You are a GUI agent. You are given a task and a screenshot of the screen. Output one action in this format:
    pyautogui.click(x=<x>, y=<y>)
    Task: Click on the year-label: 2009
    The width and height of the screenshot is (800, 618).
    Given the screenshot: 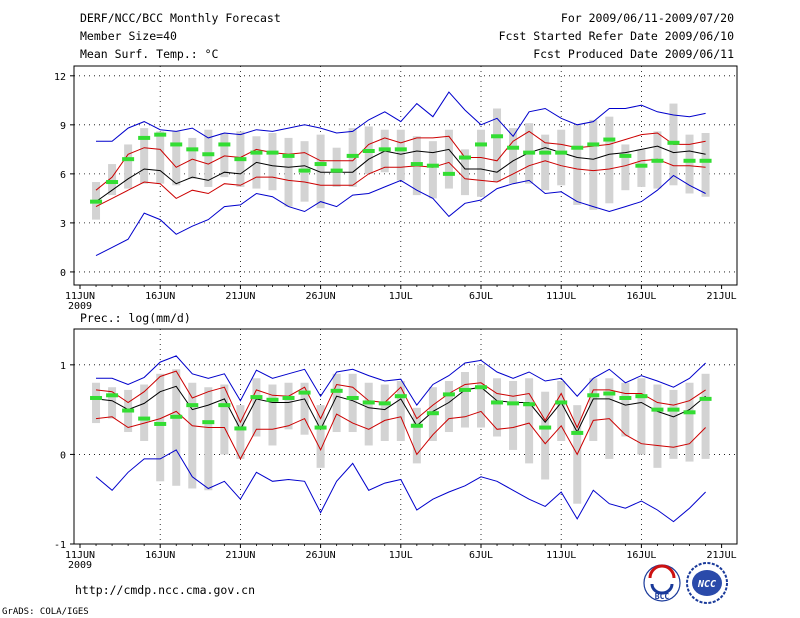 What is the action you would take?
    pyautogui.click(x=80, y=306)
    